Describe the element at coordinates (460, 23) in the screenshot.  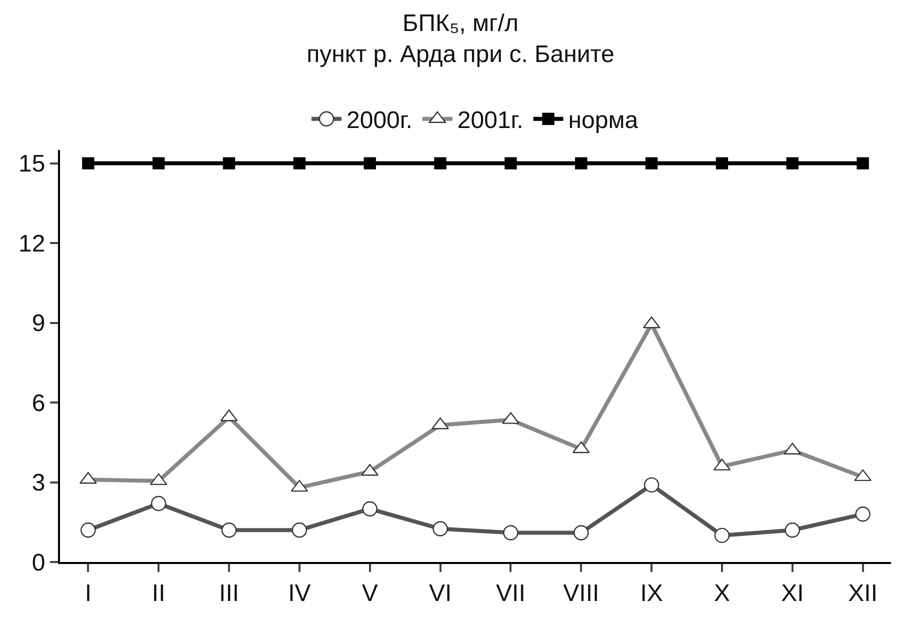
I see `chart-title: БПК₅, мг/л` at that location.